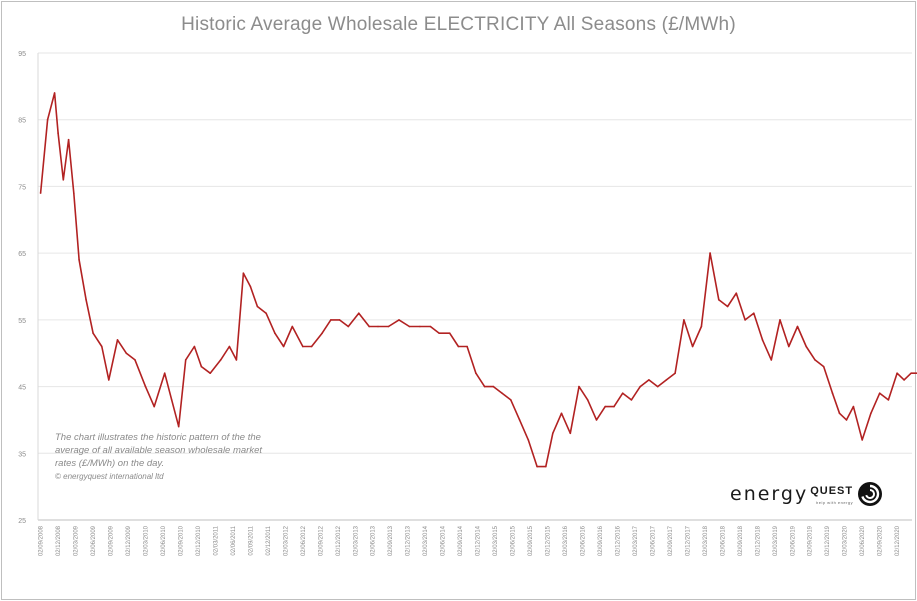 Image resolution: width=917 pixels, height=601 pixels. Describe the element at coordinates (811, 540) in the screenshot. I see `x-tick-label: 02/09/2019` at that location.